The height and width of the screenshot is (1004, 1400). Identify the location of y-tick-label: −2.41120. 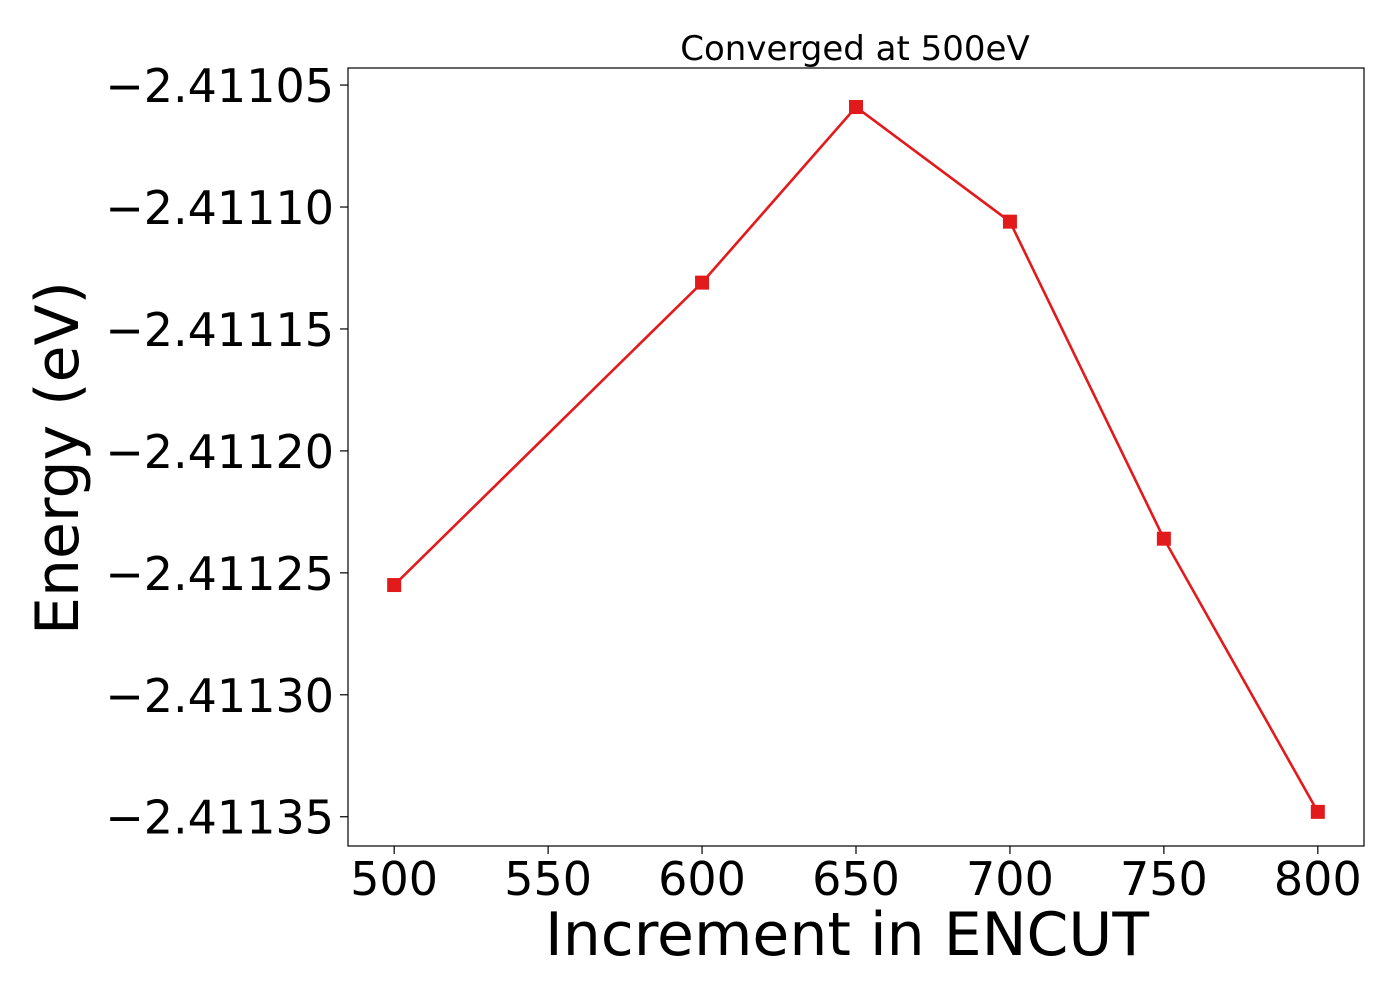
(219, 452).